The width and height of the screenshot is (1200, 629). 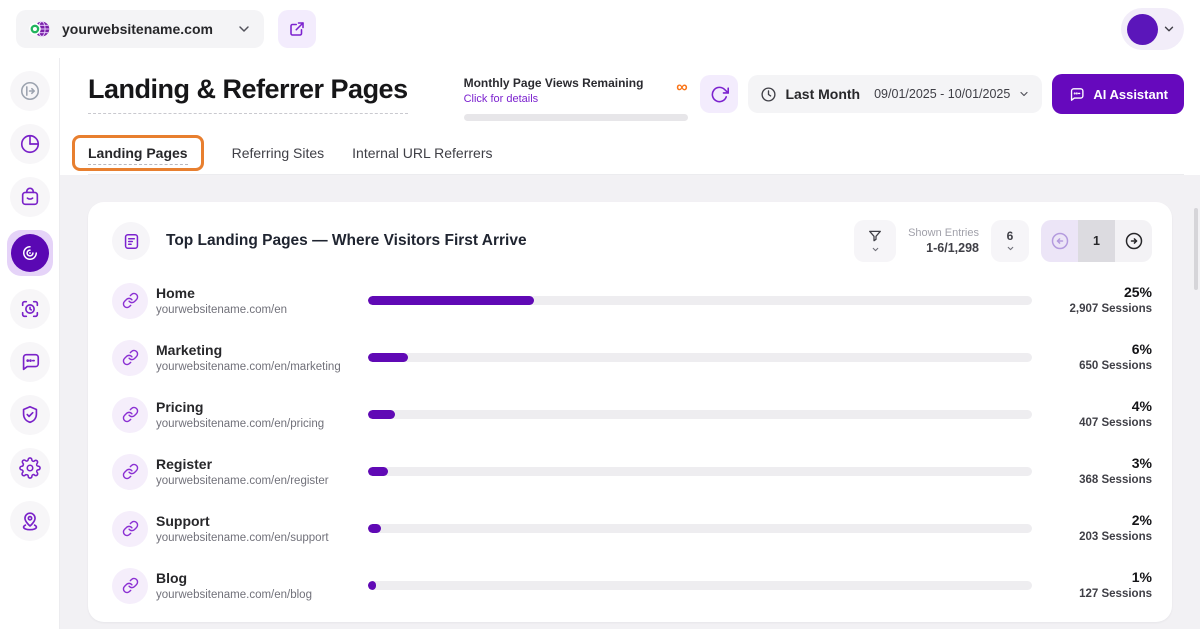 What do you see at coordinates (183, 521) in the screenshot?
I see `page-name: Support` at bounding box center [183, 521].